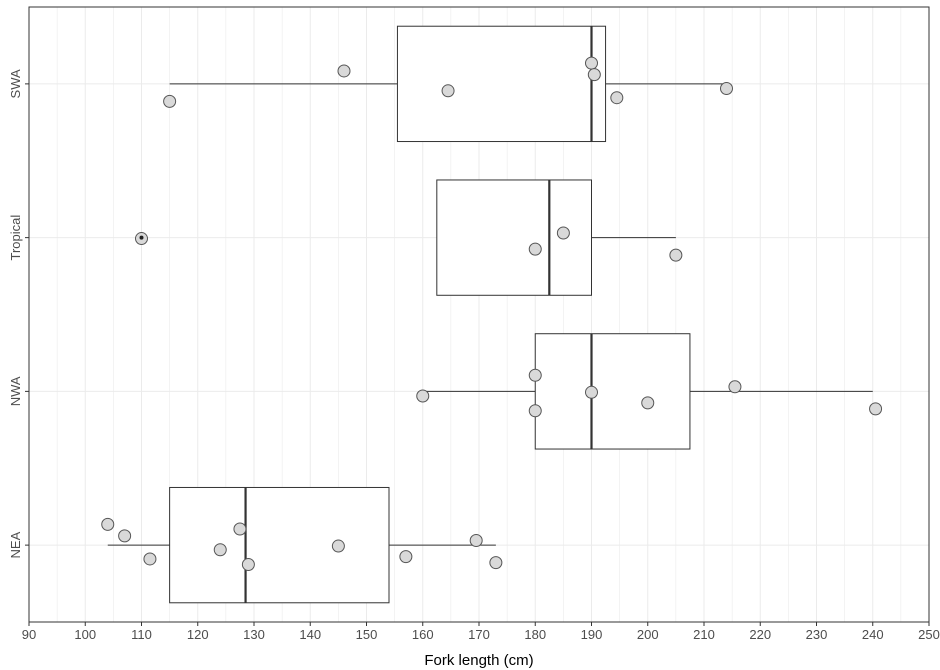 The image size is (940, 670). I want to click on y-tick-label: Tropical, so click(15, 238).